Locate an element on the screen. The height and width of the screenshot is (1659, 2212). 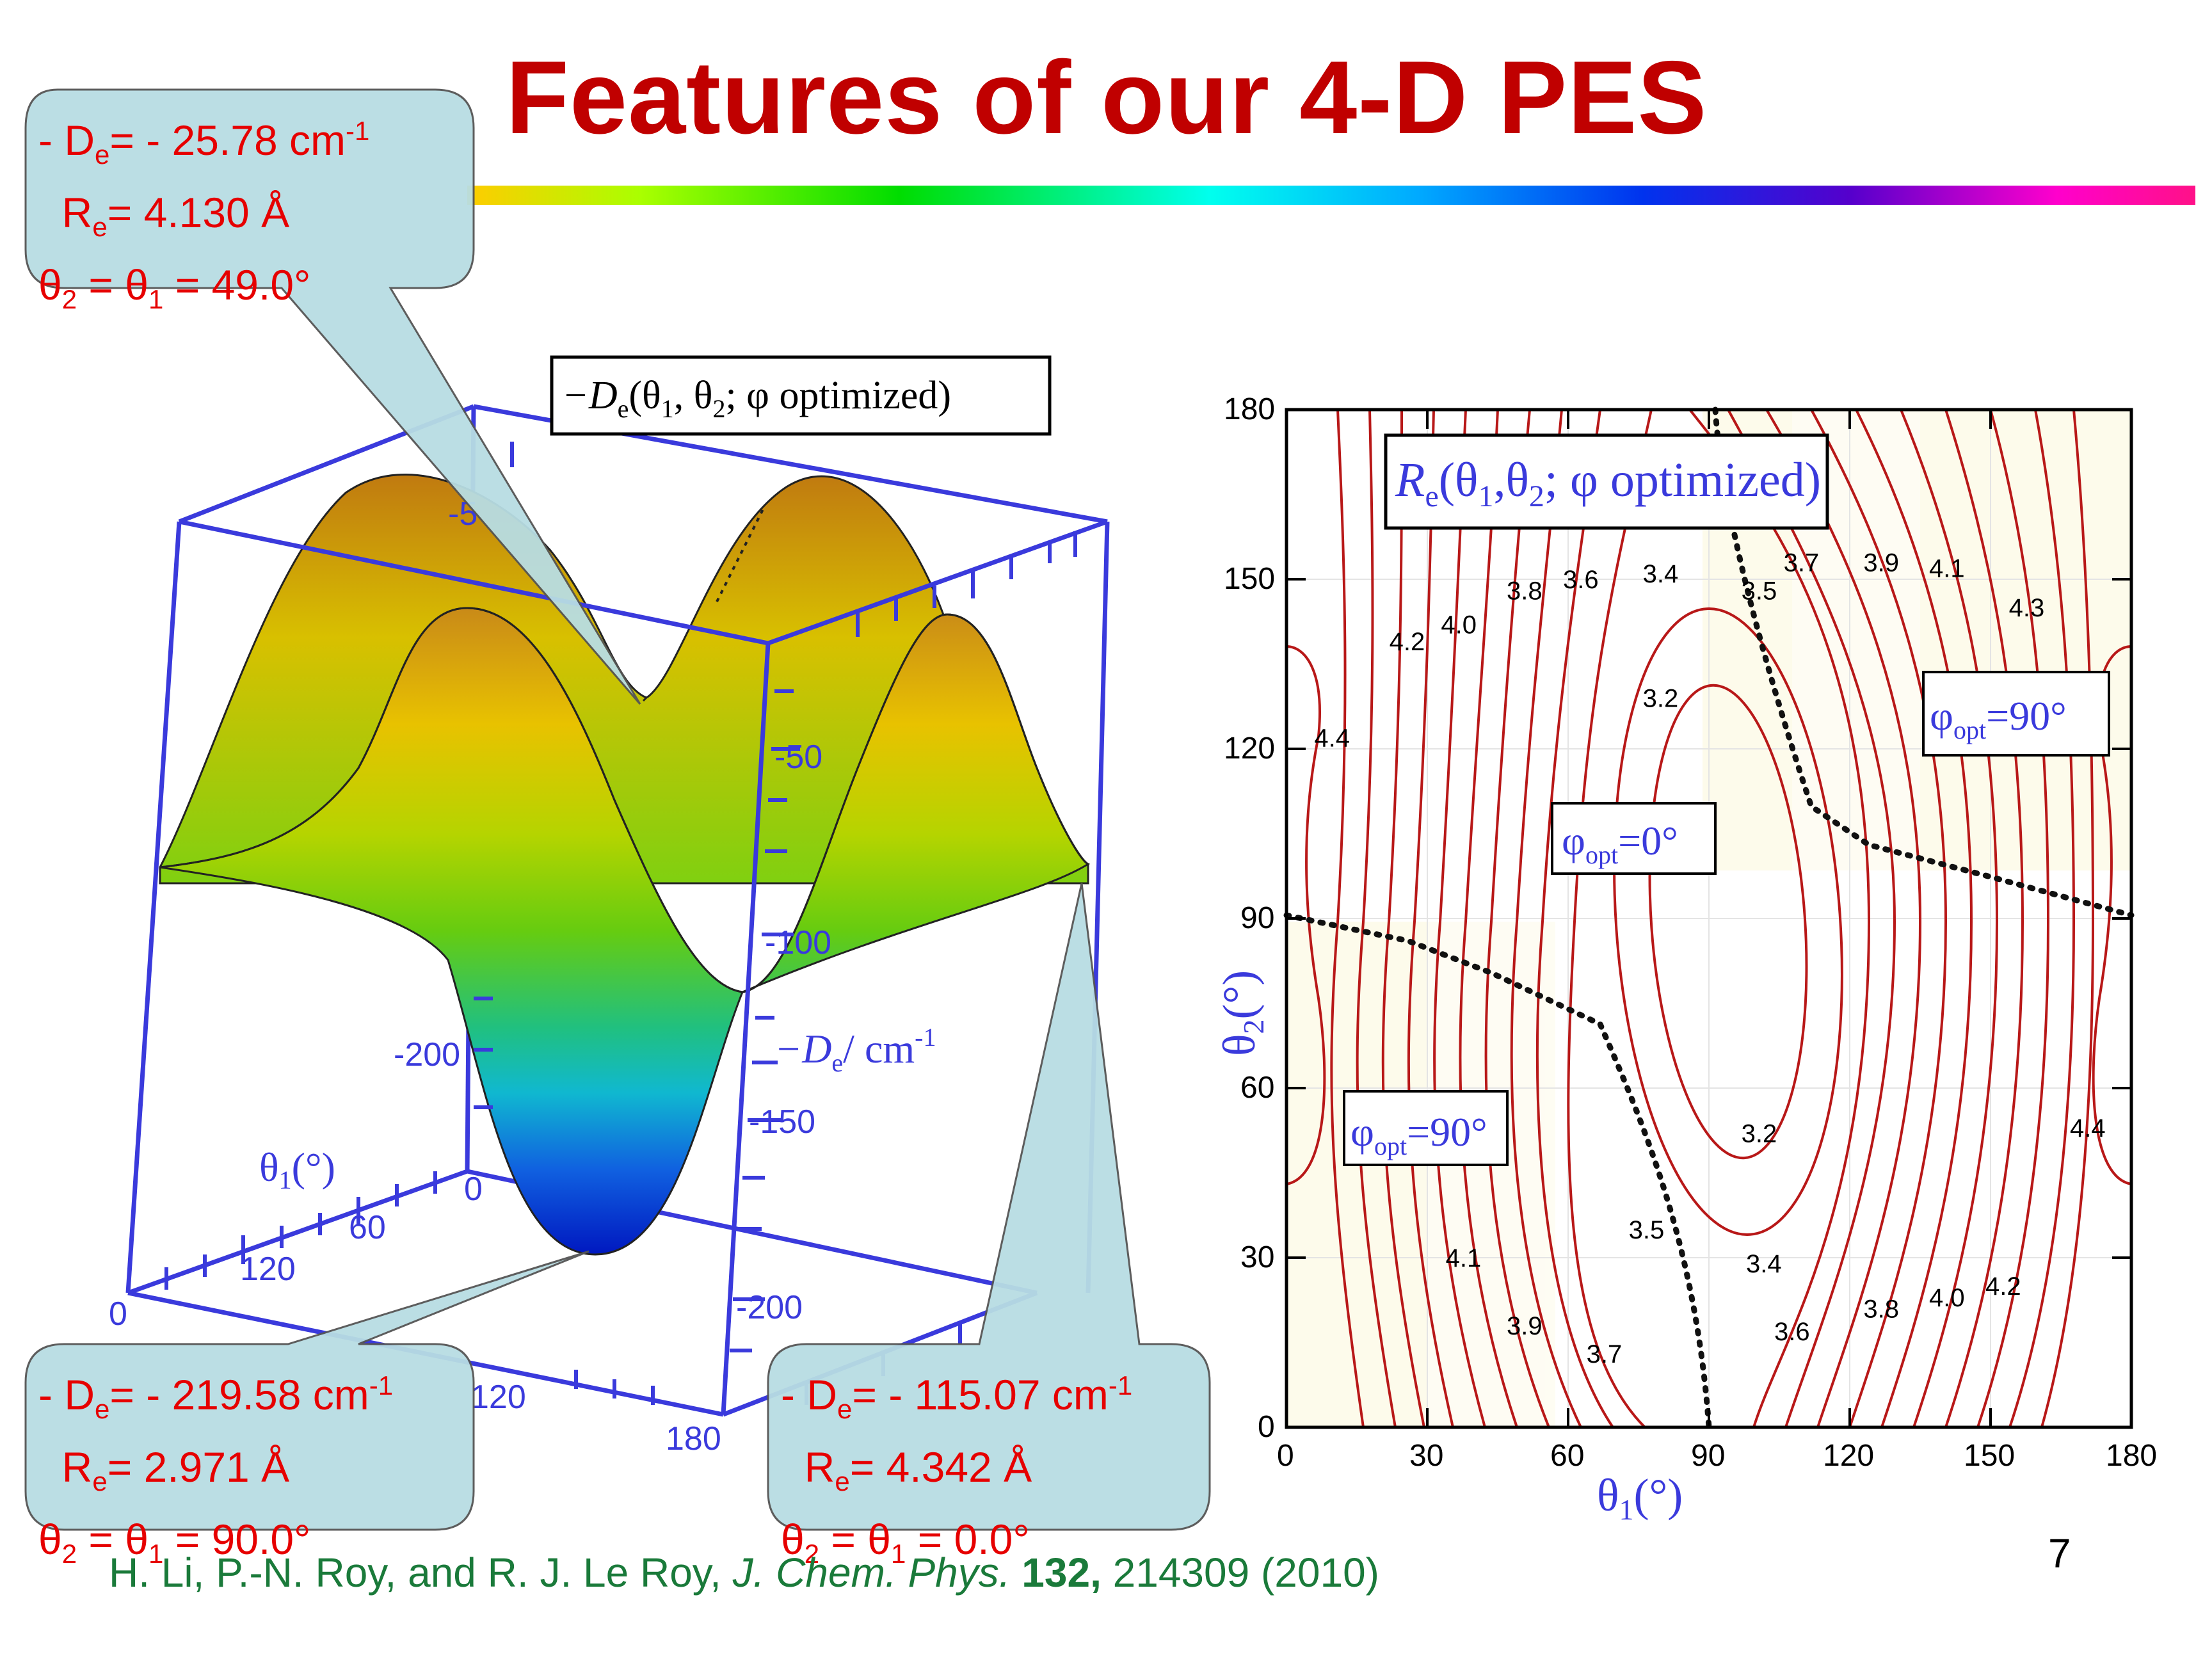
theta1-tick-0: 0 is located at coordinates (473, 1189).